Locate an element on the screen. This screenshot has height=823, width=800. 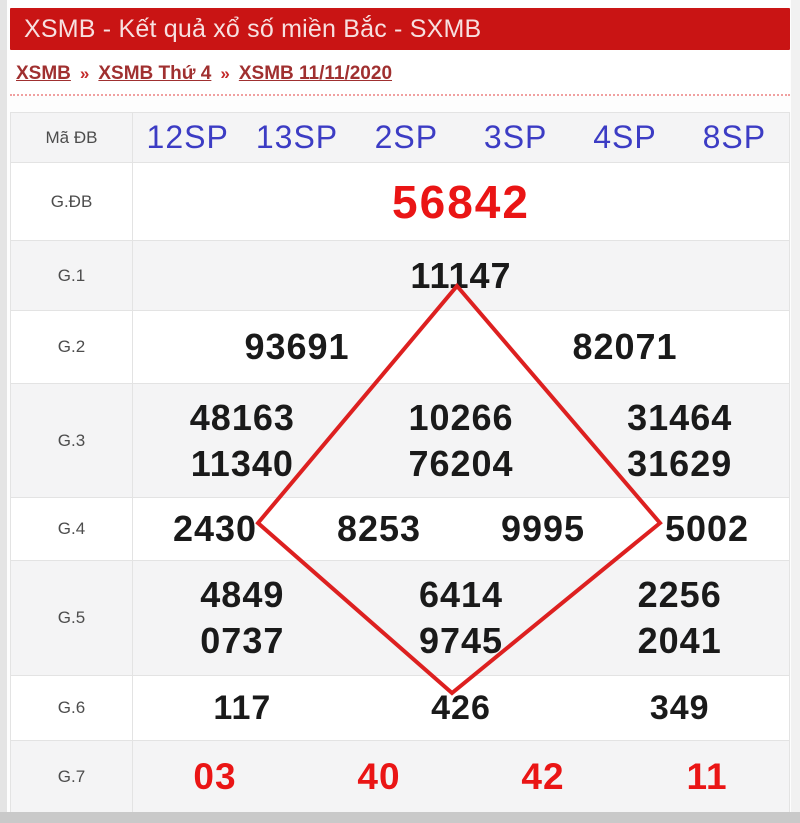
value-line: 0737 9745 2041 is located at coordinates (461, 641).